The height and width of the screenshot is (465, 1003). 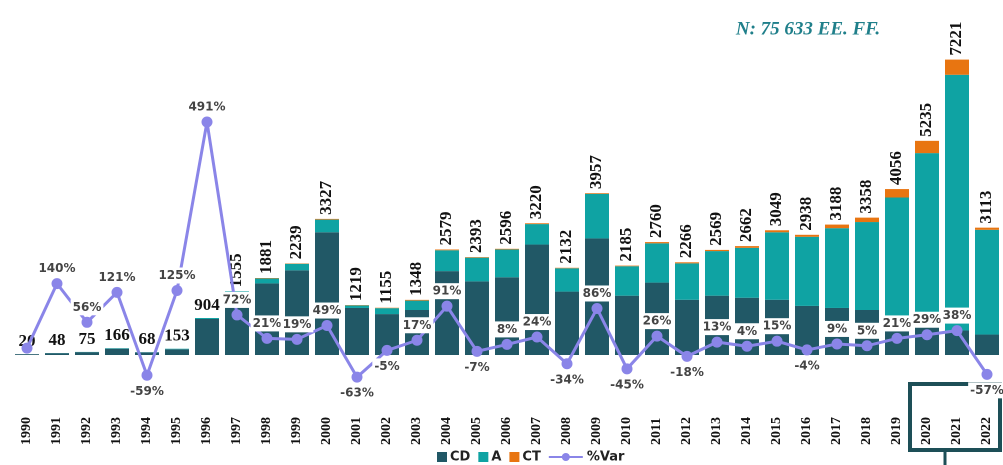 I want to click on total-label: 2569, so click(x=715, y=229).